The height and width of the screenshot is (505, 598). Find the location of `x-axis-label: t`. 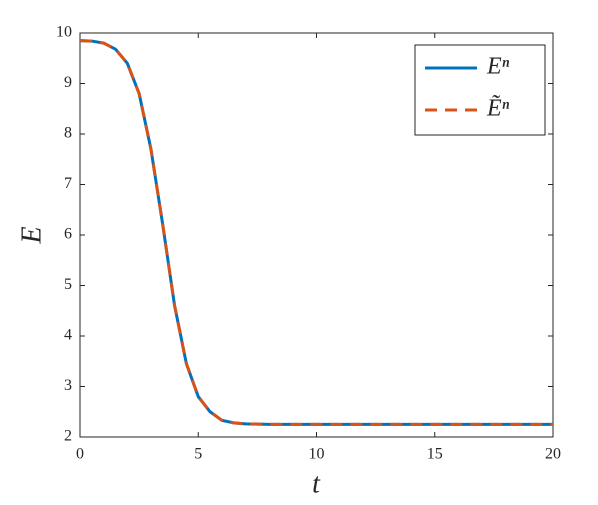

x-axis-label: t is located at coordinates (316, 483).